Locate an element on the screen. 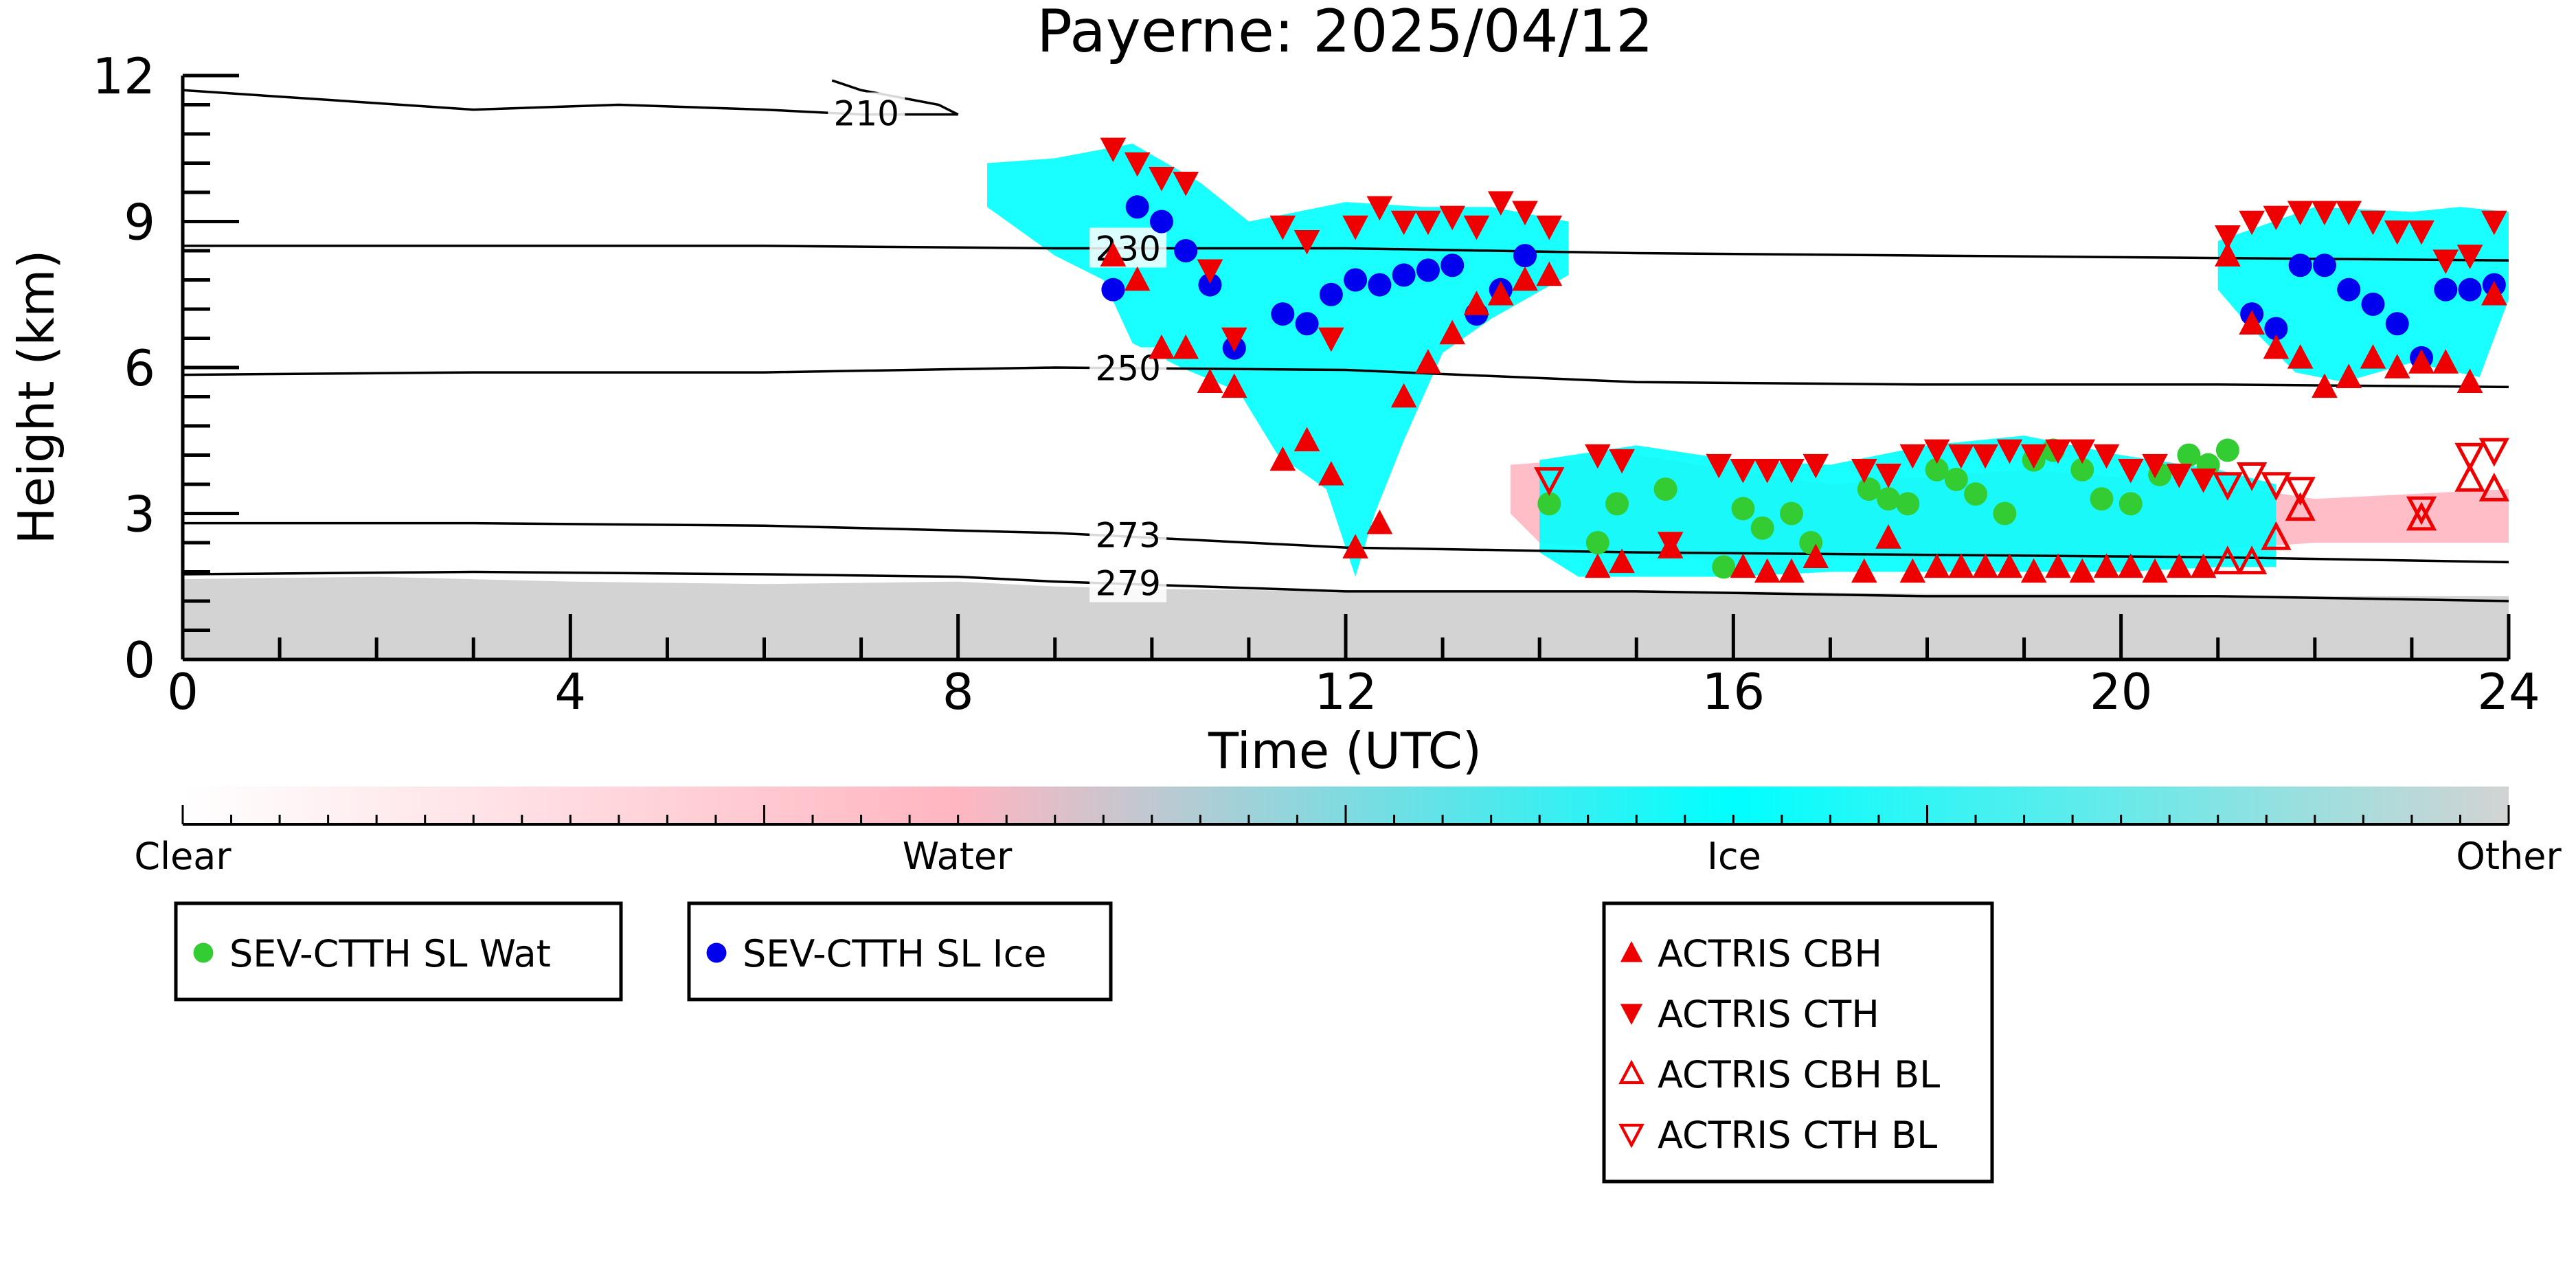  x-tick-label: 16 is located at coordinates (1733, 692).